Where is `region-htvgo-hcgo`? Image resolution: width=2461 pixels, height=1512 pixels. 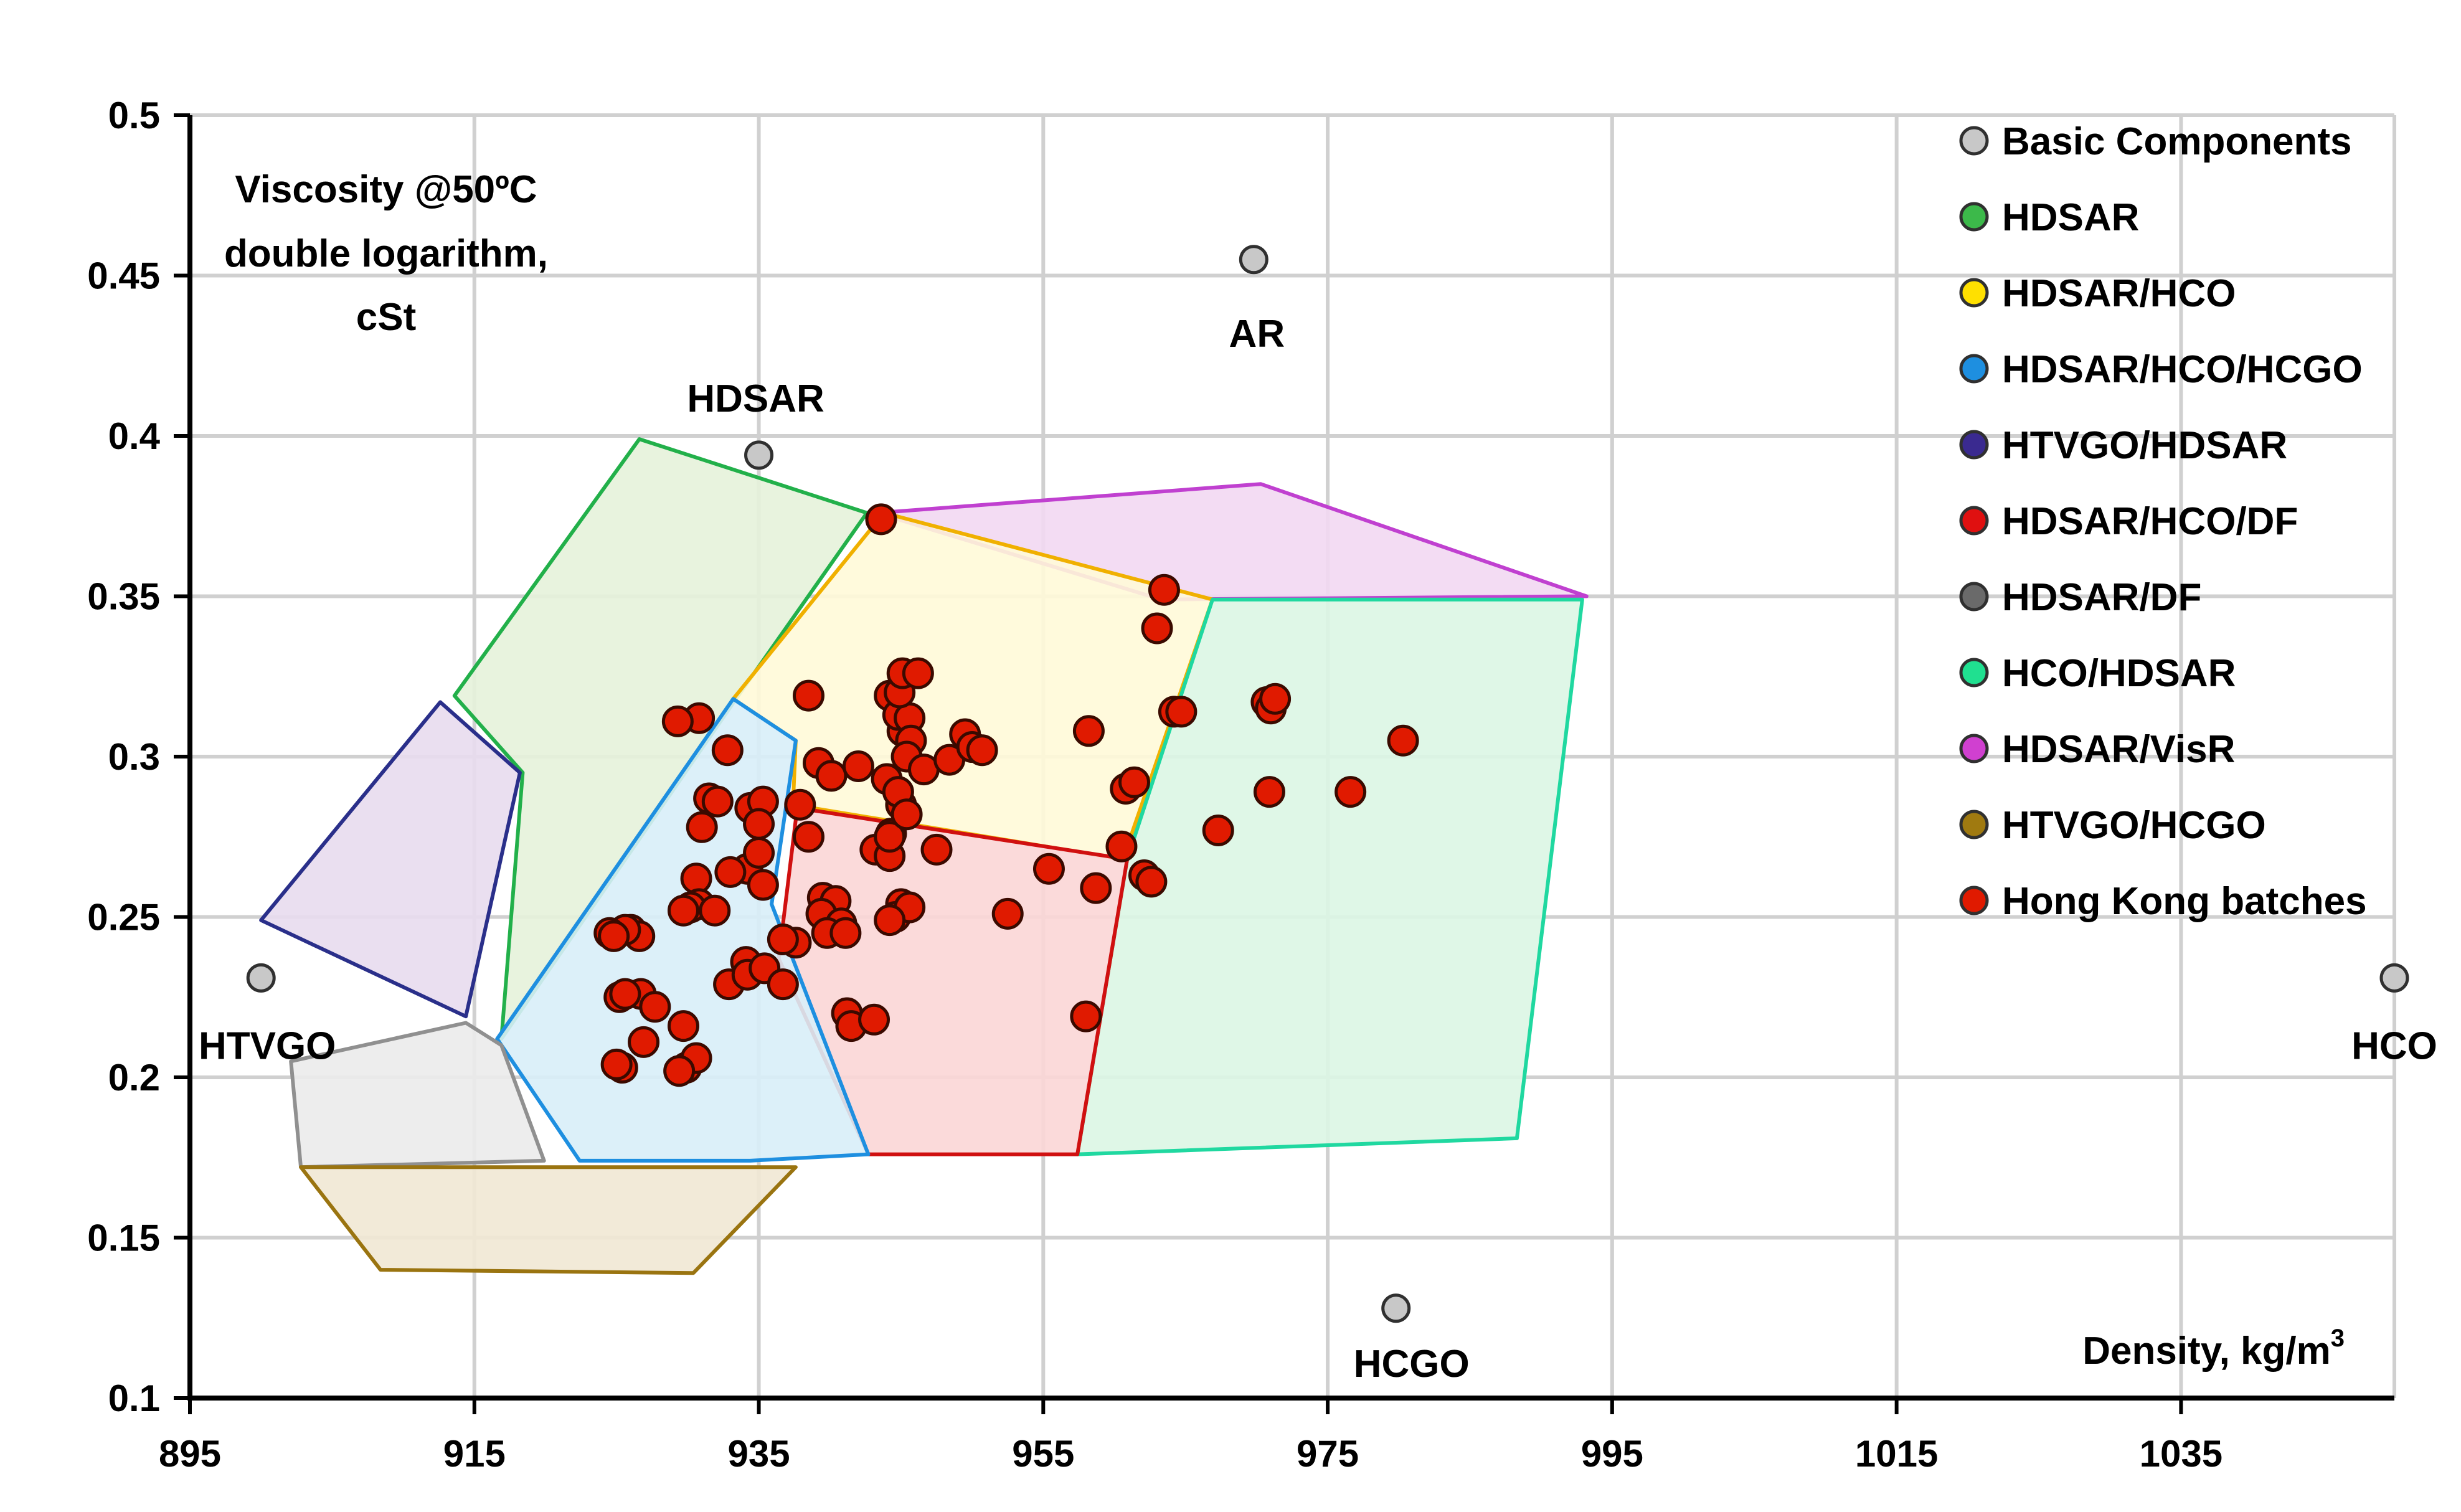 region-htvgo-hcgo is located at coordinates (549, 1220).